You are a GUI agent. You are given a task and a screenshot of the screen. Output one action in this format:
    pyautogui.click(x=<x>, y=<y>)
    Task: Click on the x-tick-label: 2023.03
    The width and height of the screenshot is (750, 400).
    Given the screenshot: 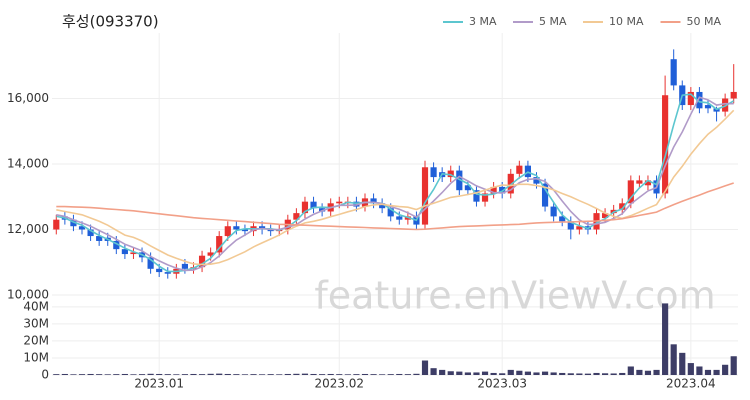 What is the action you would take?
    pyautogui.click(x=502, y=384)
    